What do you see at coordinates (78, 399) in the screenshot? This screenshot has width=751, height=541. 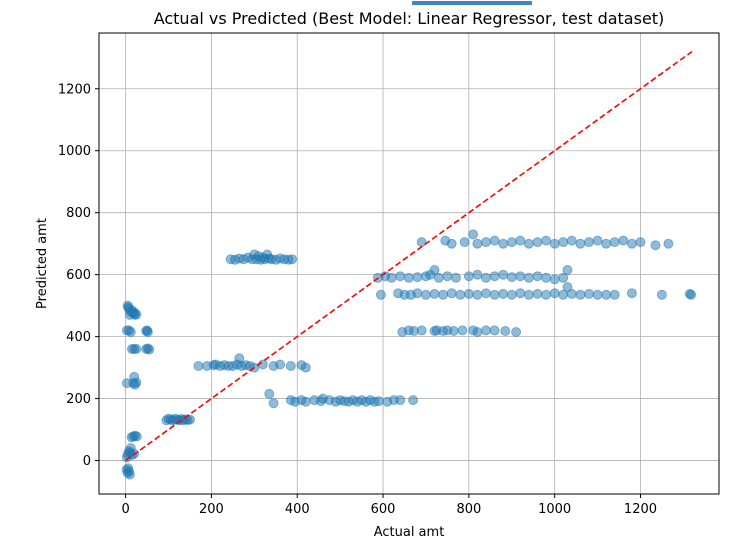 I see `y-tick-label: 200` at bounding box center [78, 399].